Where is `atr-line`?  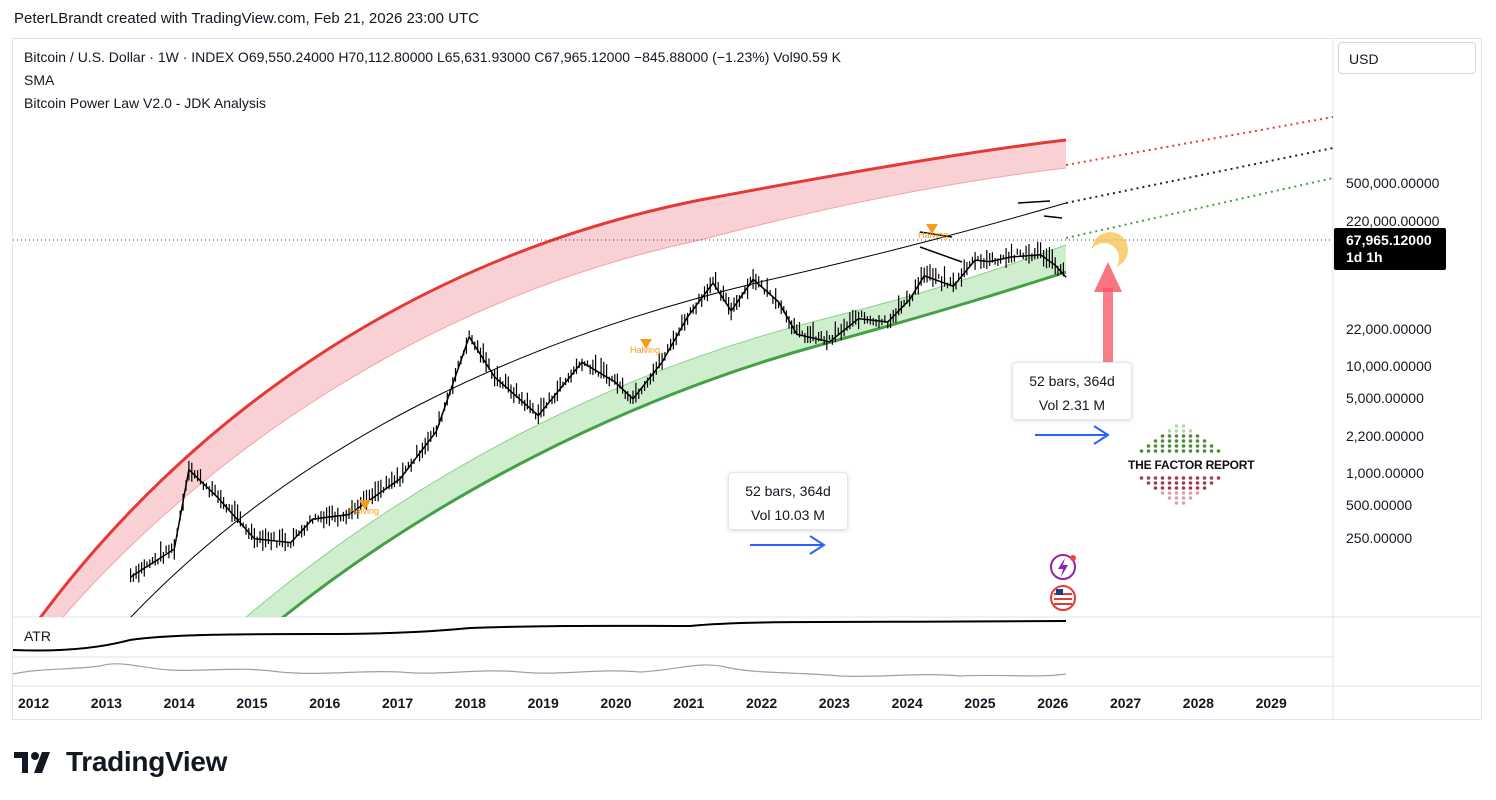 atr-line is located at coordinates (539, 636).